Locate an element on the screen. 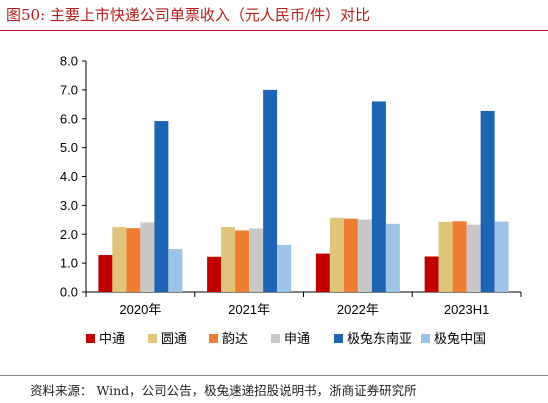  y-tick-label: 3.0 is located at coordinates (69, 205).